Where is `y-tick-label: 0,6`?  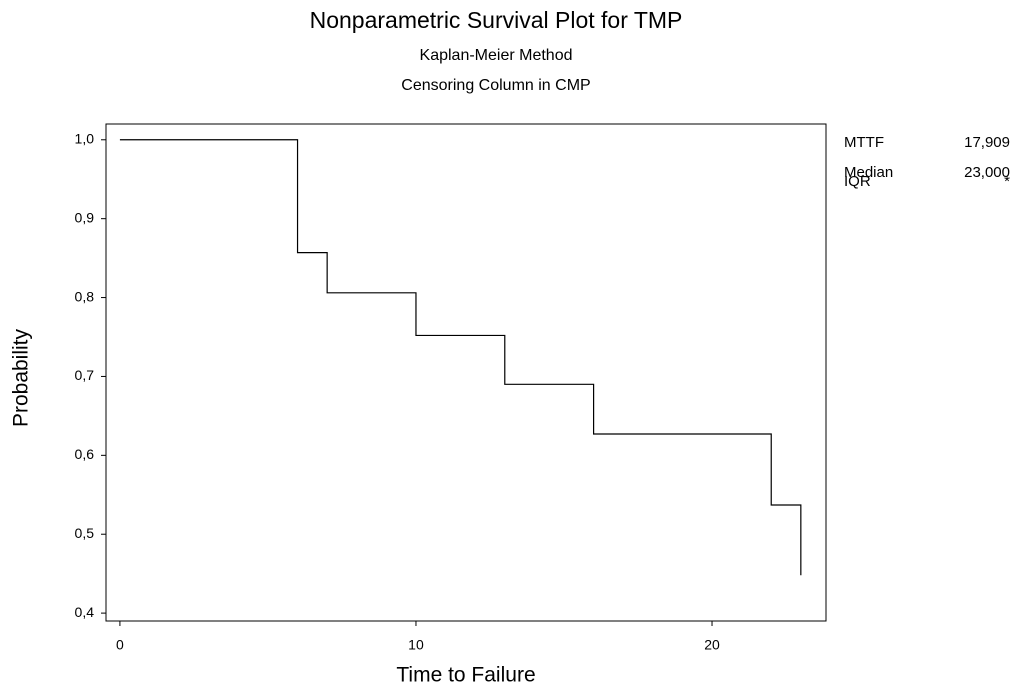 y-tick-label: 0,6 is located at coordinates (85, 454).